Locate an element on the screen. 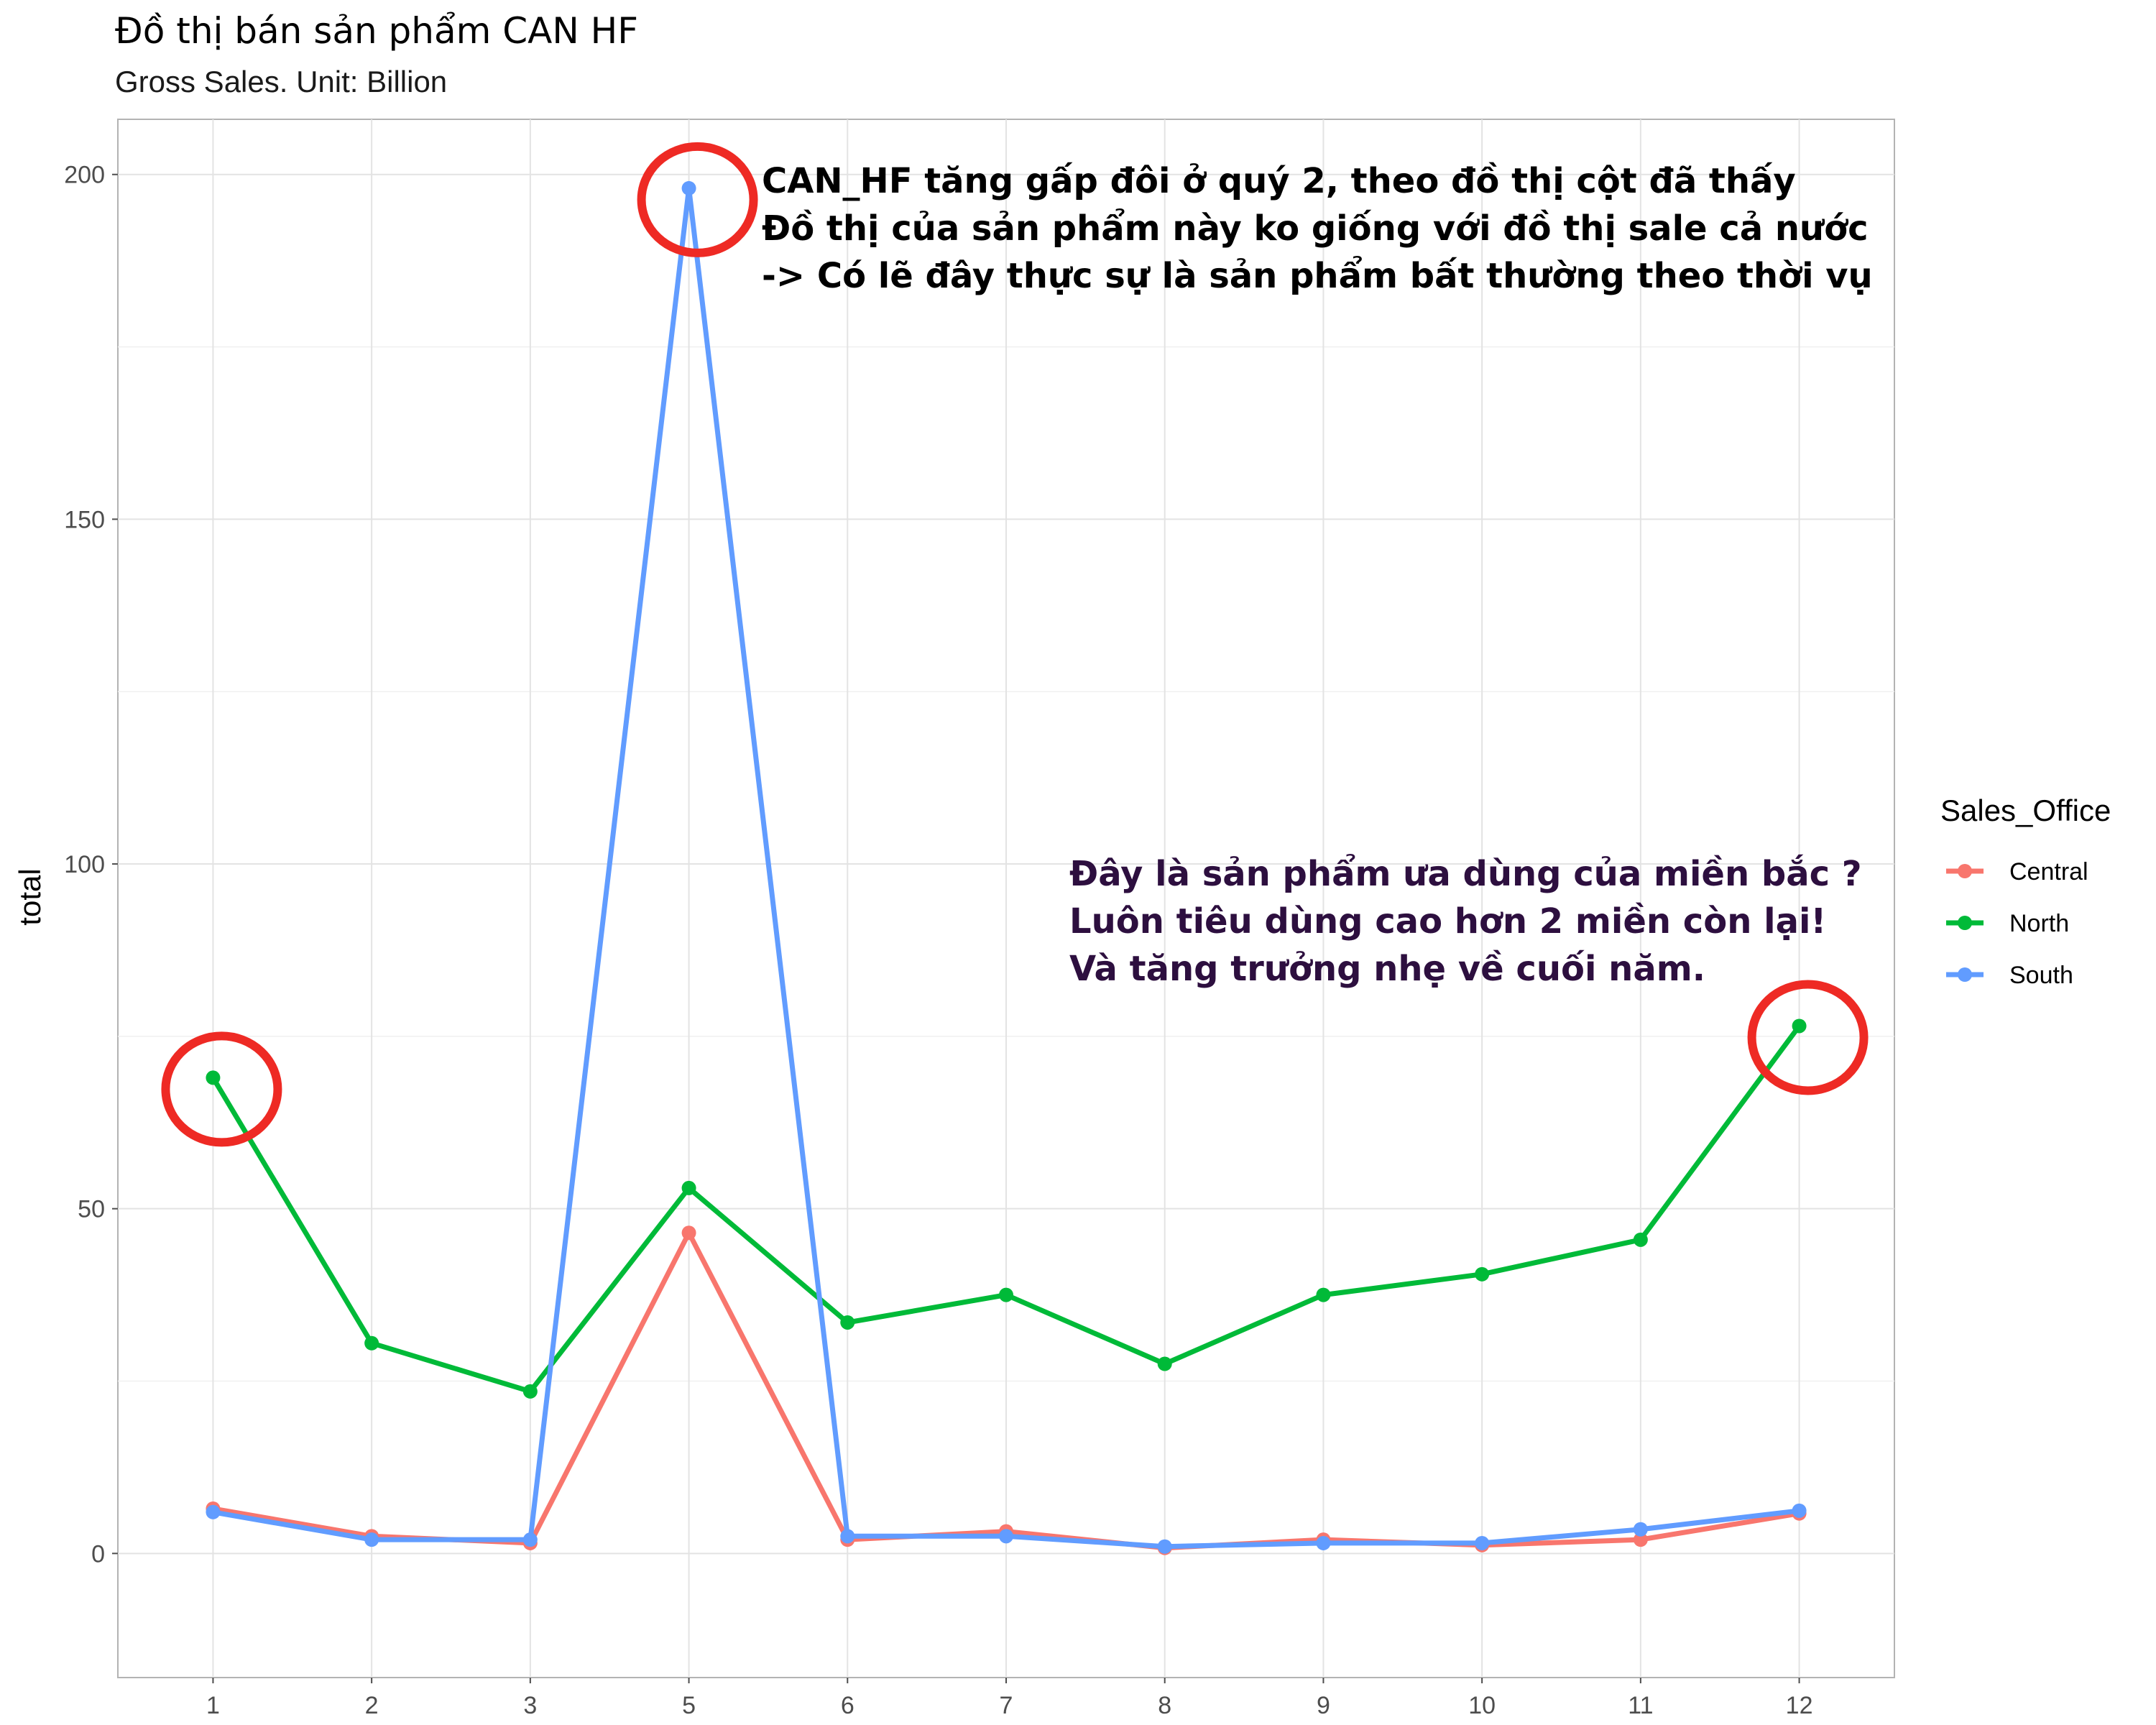 This screenshot has width=2156, height=1725. legend-key-point-central is located at coordinates (1965, 871).